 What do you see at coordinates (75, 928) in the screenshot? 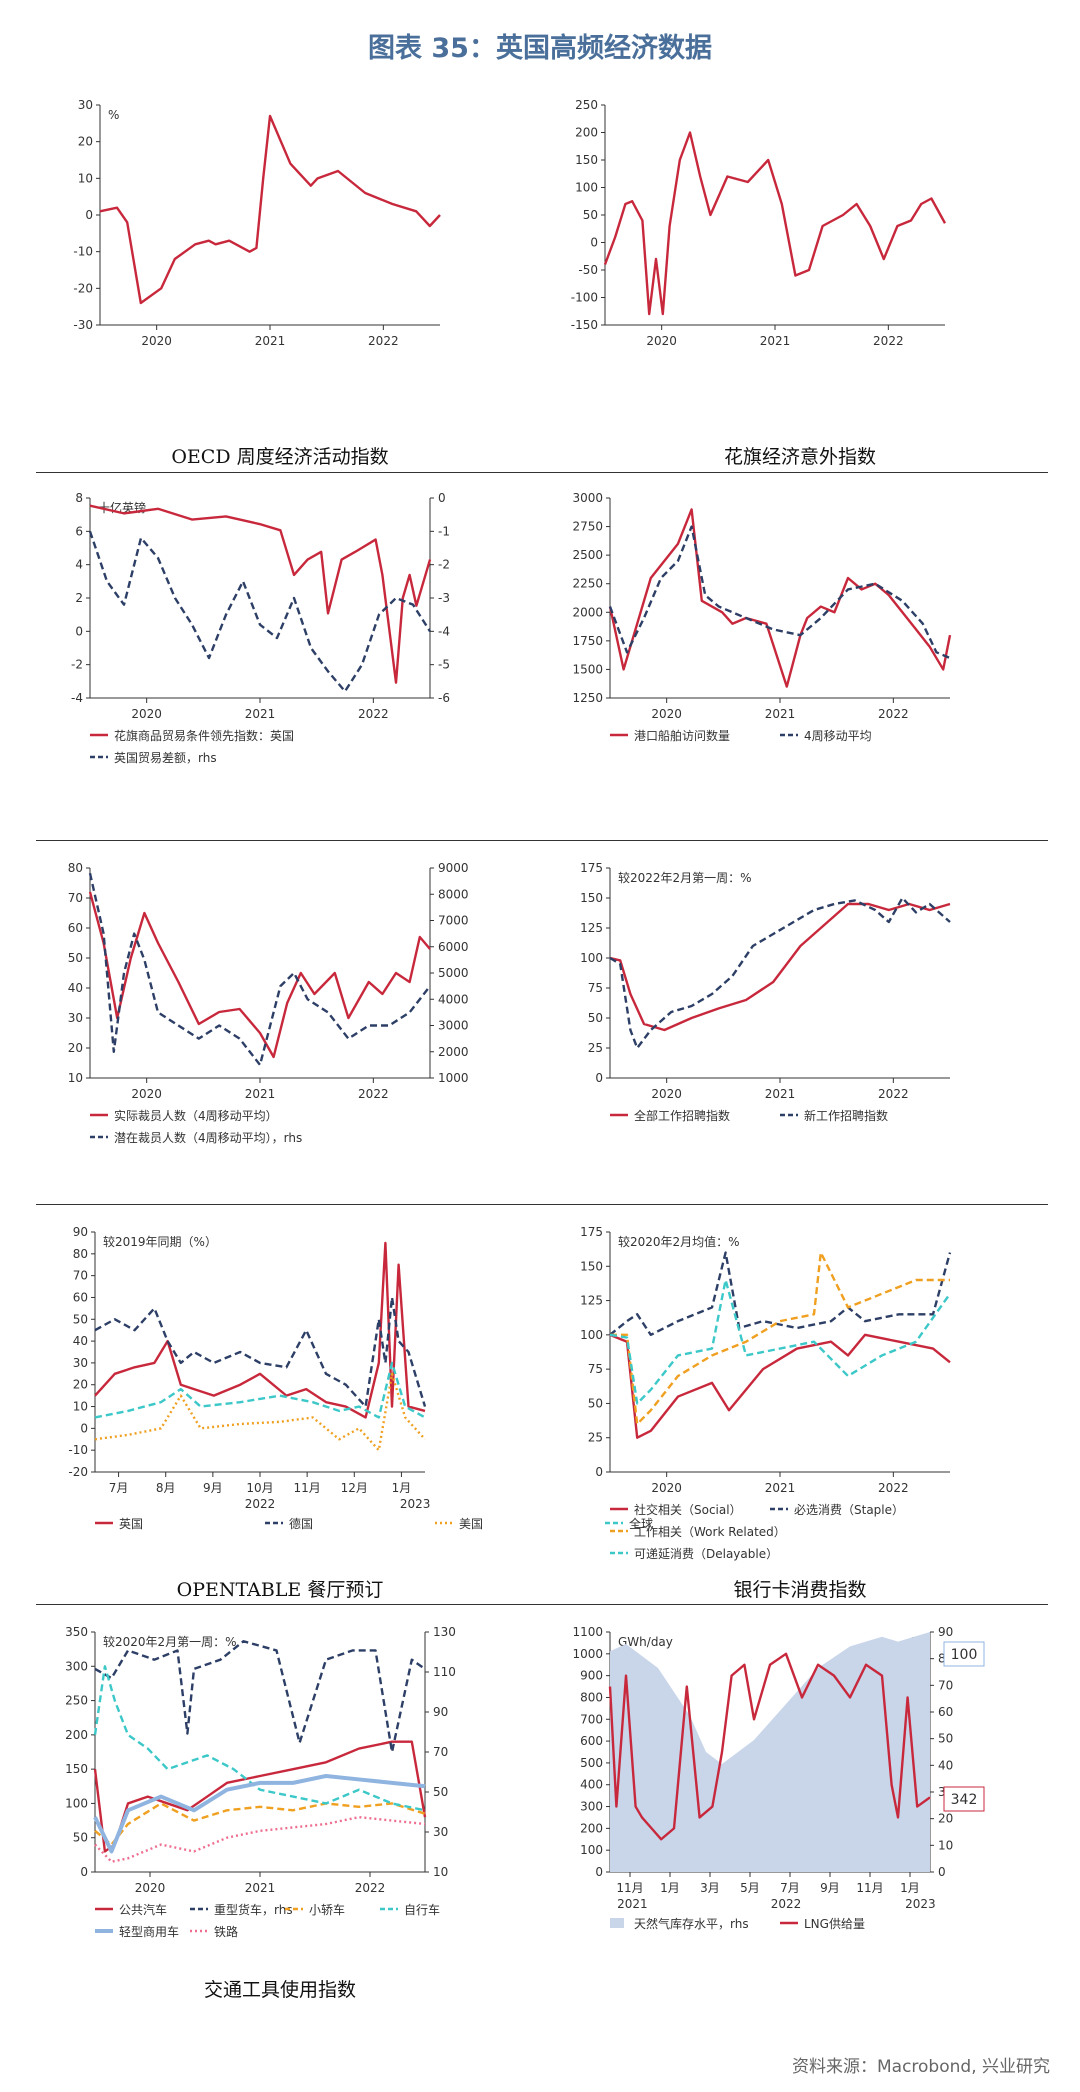
I see `y-tick-label: 60` at bounding box center [75, 928].